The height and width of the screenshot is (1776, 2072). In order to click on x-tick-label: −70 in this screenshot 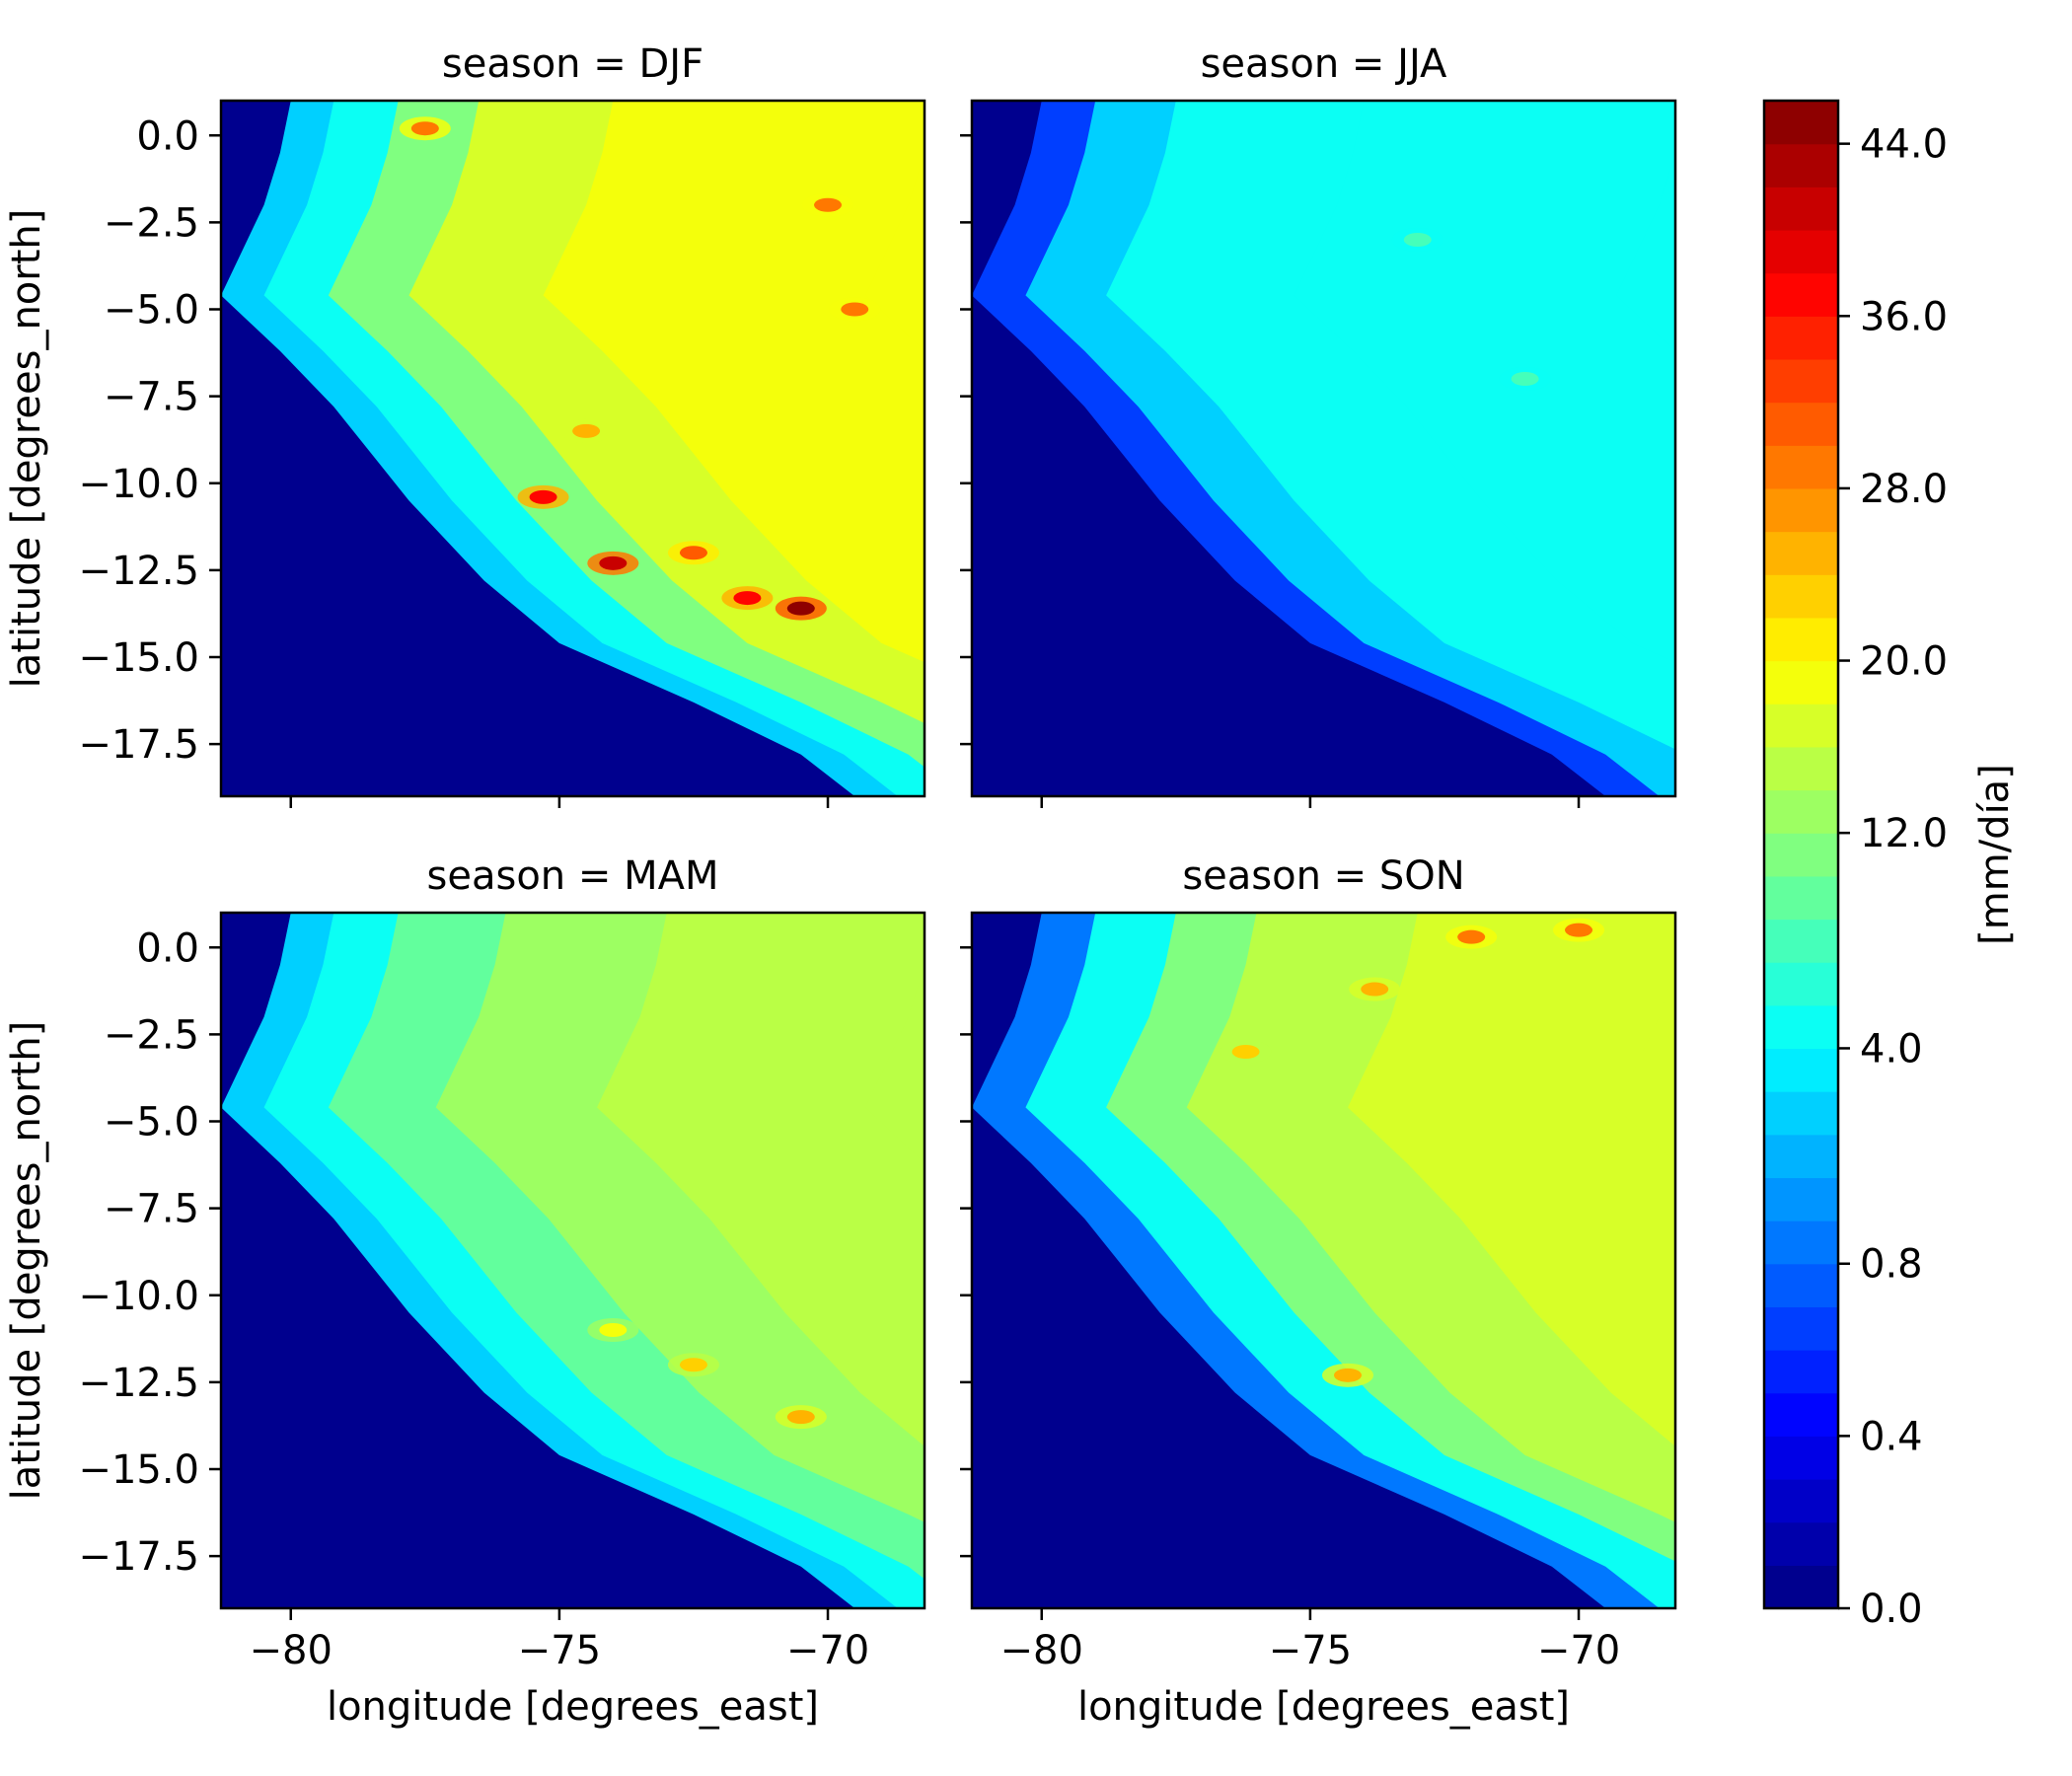, I will do `click(828, 1651)`.